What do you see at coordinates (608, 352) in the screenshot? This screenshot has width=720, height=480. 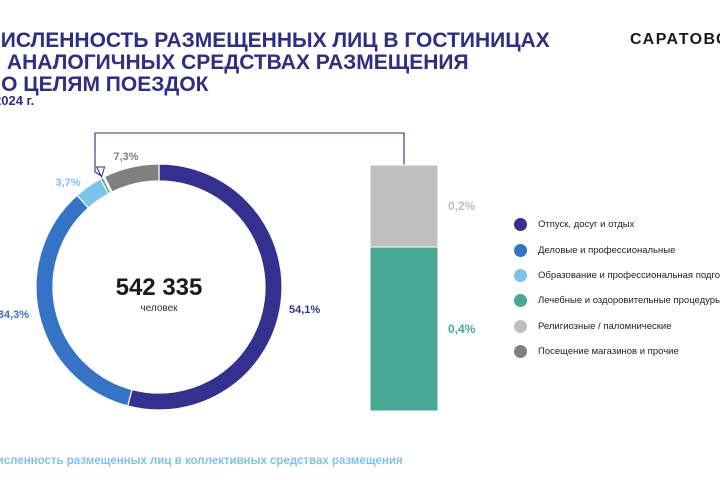 I see `legend-label: Посещение магазинов и прочие` at bounding box center [608, 352].